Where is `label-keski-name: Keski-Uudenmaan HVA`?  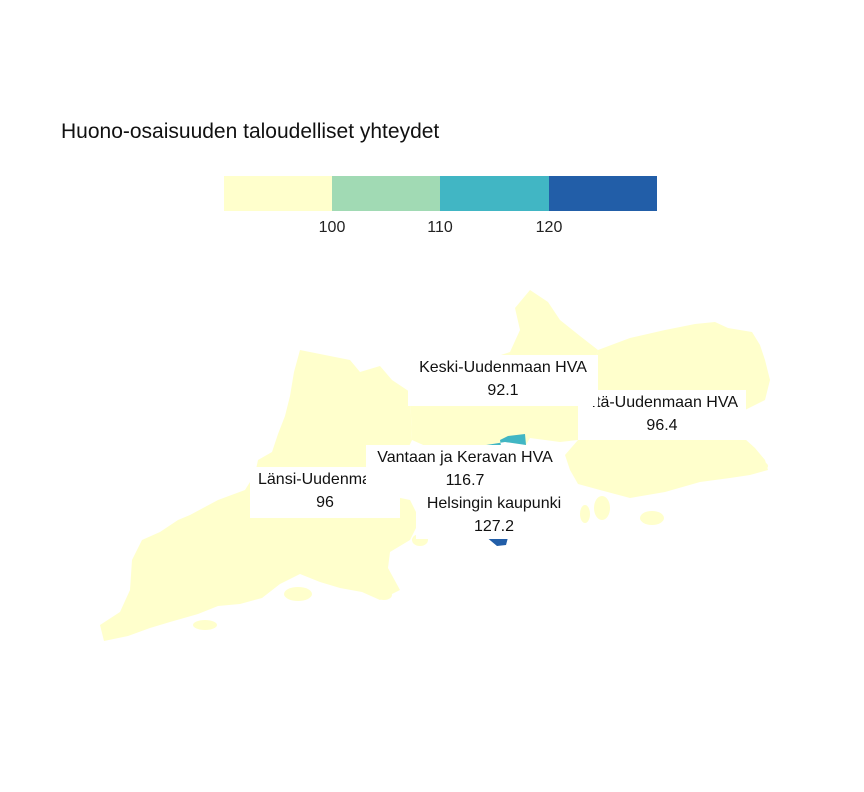 label-keski-name: Keski-Uudenmaan HVA is located at coordinates (503, 367).